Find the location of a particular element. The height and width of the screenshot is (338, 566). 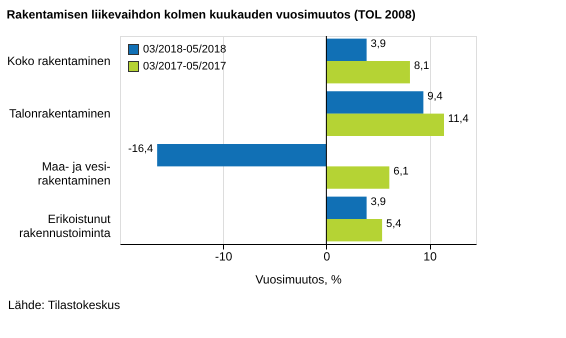

text: Lähde: Tilastokeskus is located at coordinates (64, 305).